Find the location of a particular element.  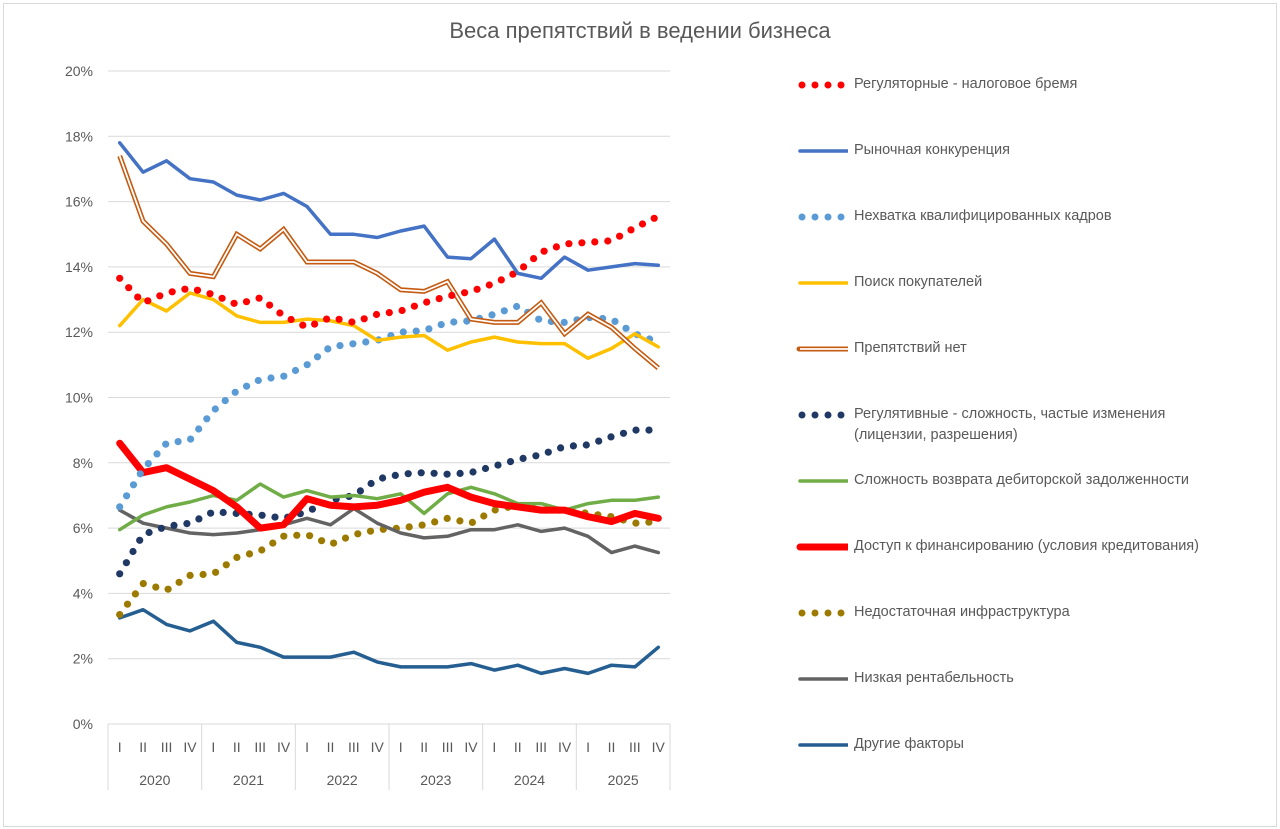

legend-label: Другие факторы is located at coordinates (909, 744).